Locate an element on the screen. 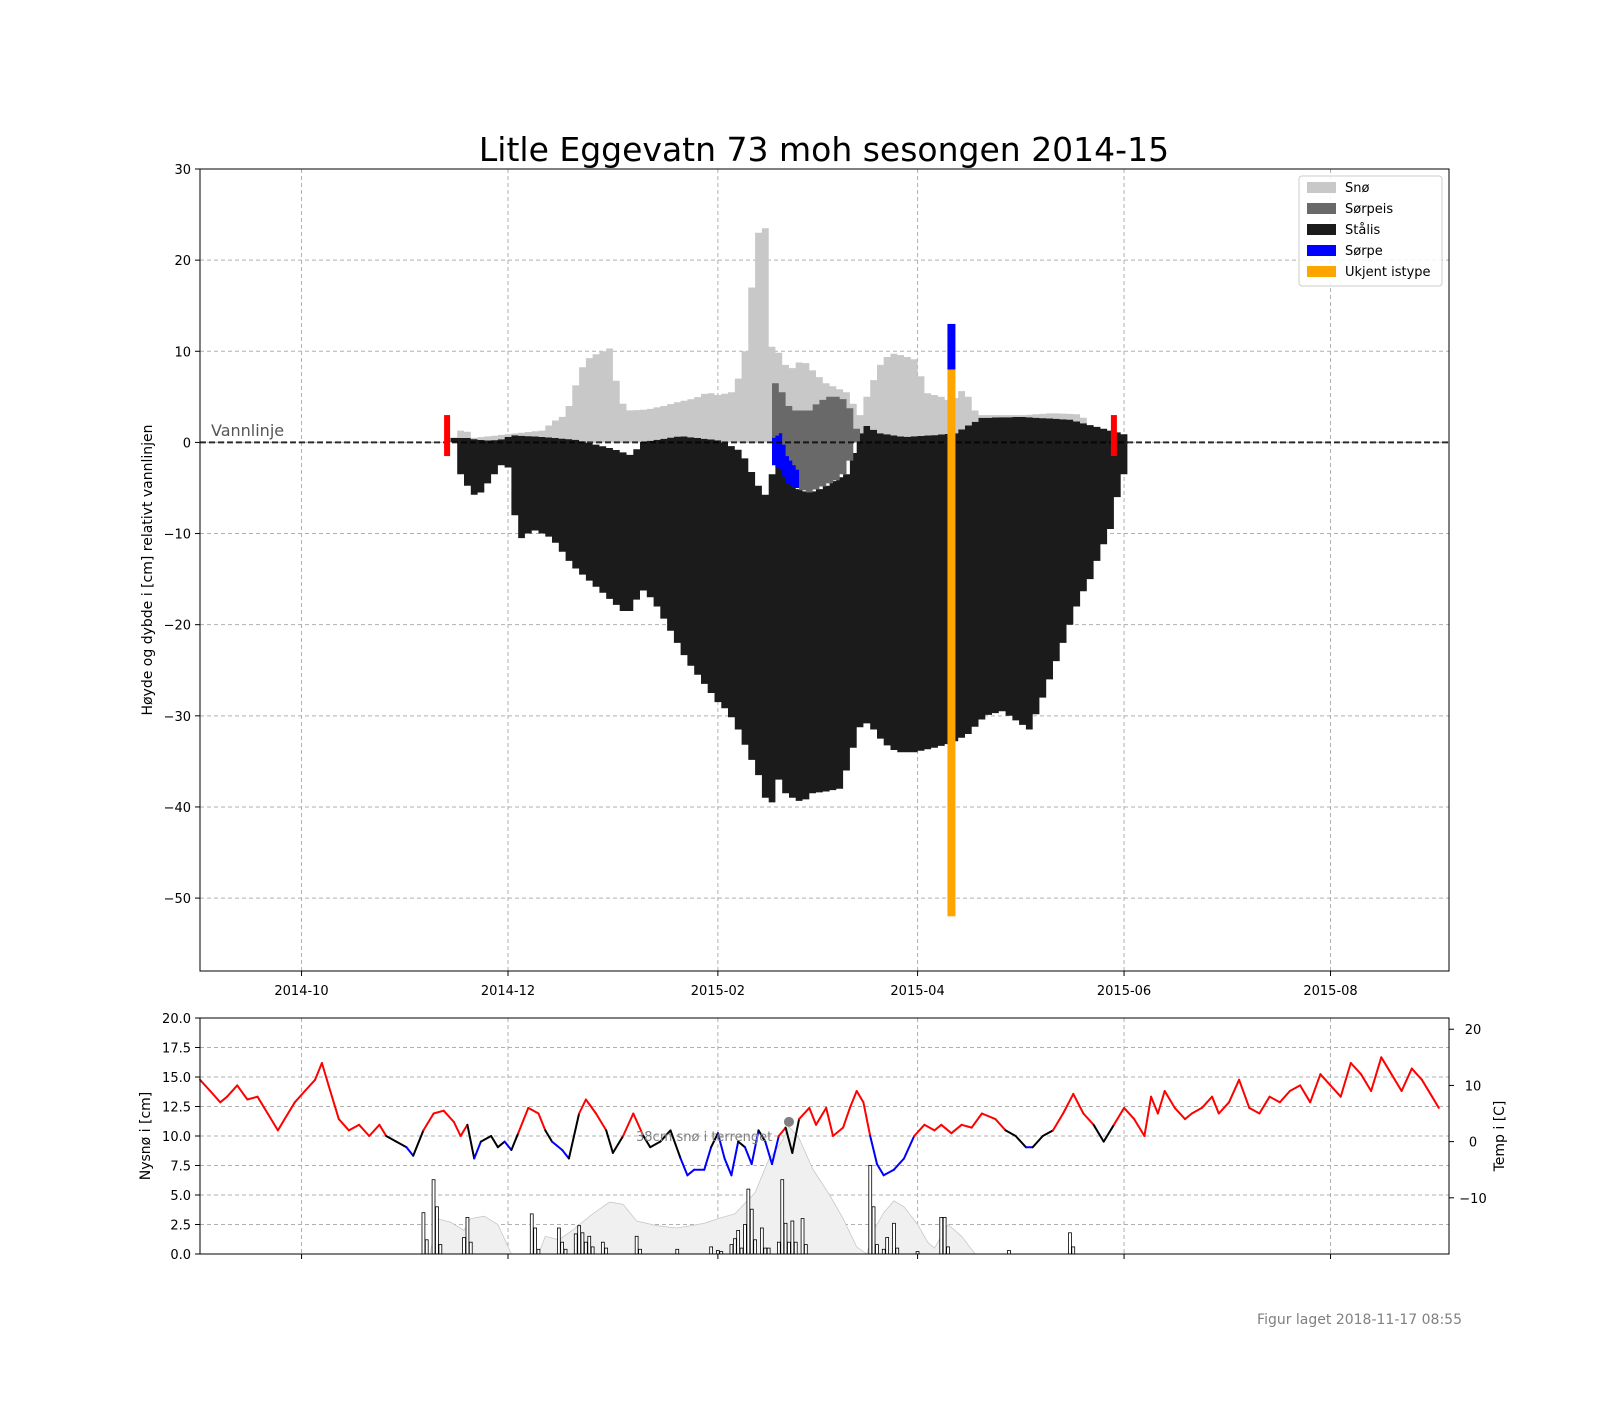 The image size is (1600, 1404). sub-y-ticks: 20.0 17.5 15.0 12.5 10.0 7.5 5.0 2.5 0.0 is located at coordinates (181, 1137).